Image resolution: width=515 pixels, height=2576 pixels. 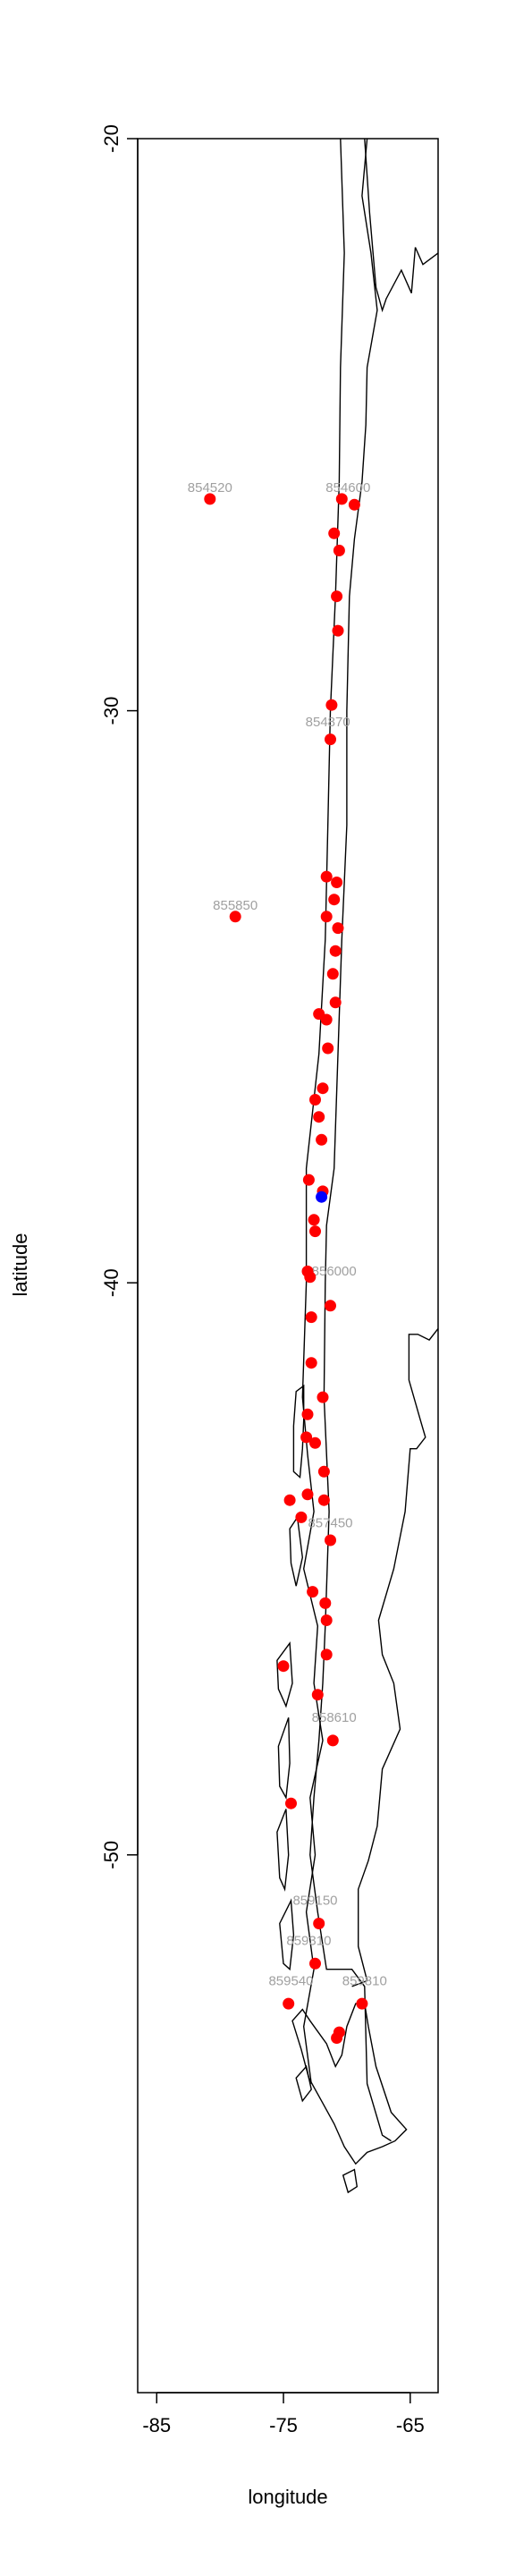 I want to click on x-axis: -85 -75 -65, so click(x=283, y=2414).